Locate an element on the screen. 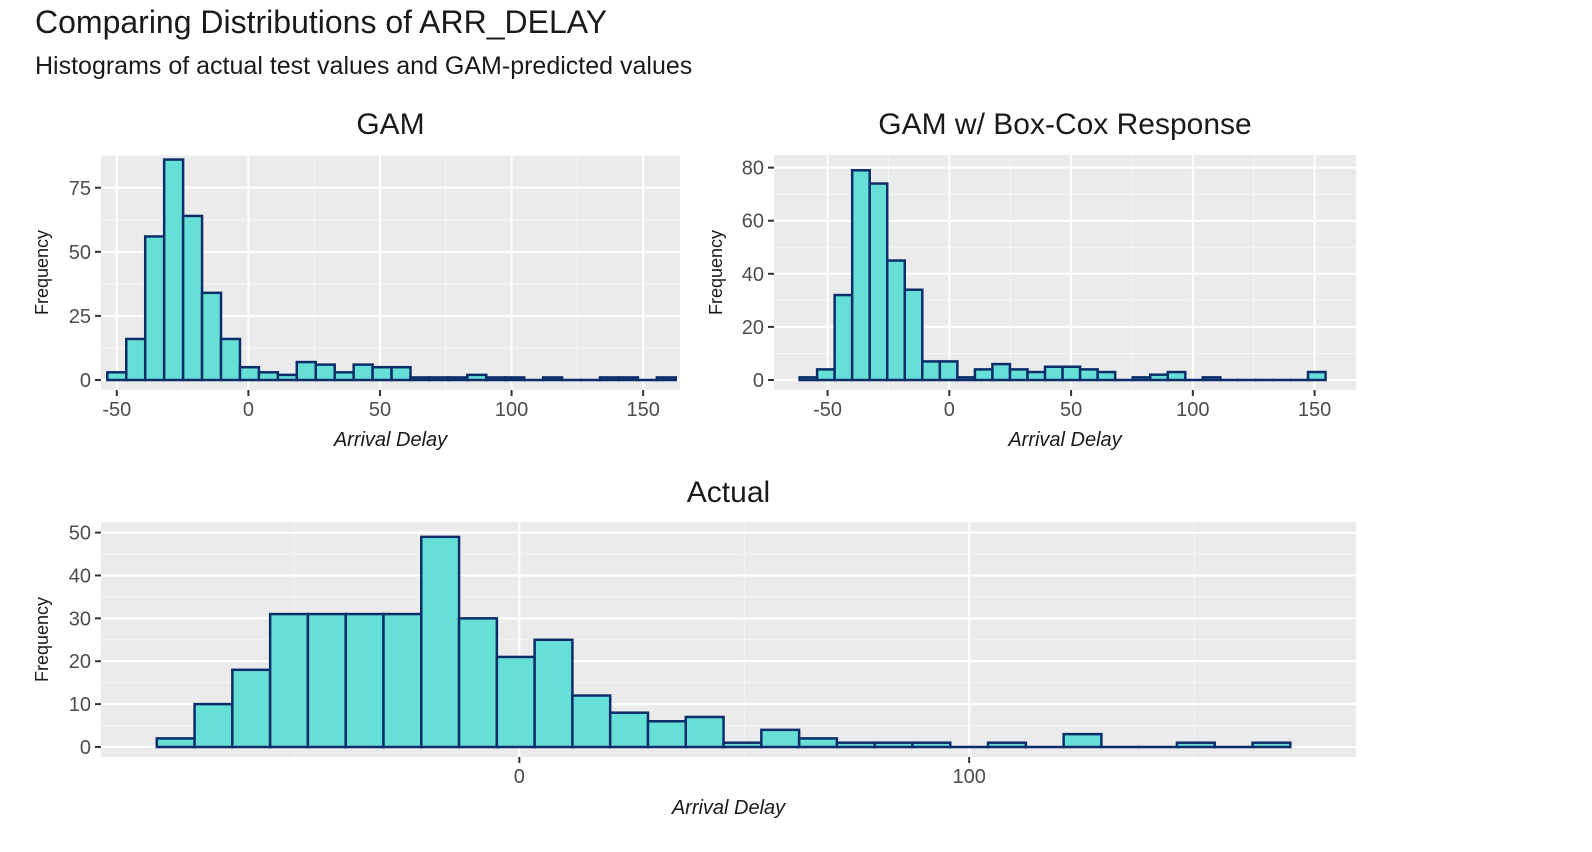 Image resolution: width=1592 pixels, height=852 pixels. y-tick-label: 75 is located at coordinates (80, 189).